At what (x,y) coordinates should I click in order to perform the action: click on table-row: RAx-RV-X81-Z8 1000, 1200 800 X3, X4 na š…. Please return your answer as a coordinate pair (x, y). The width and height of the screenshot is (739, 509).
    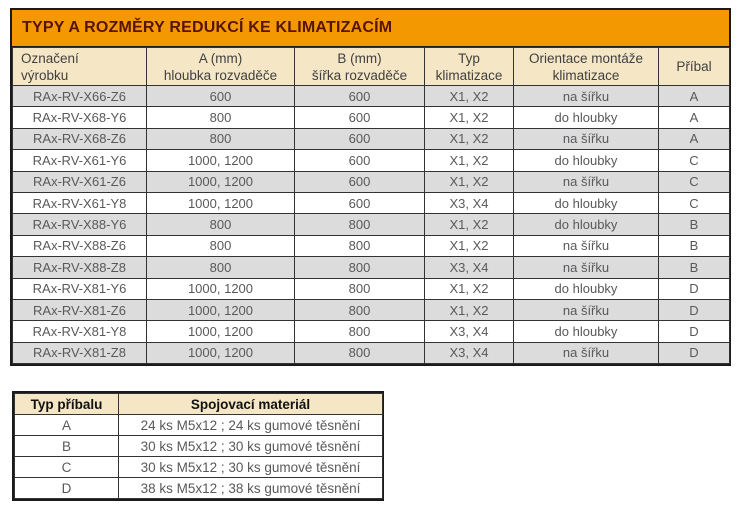
    Looking at the image, I should click on (371, 353).